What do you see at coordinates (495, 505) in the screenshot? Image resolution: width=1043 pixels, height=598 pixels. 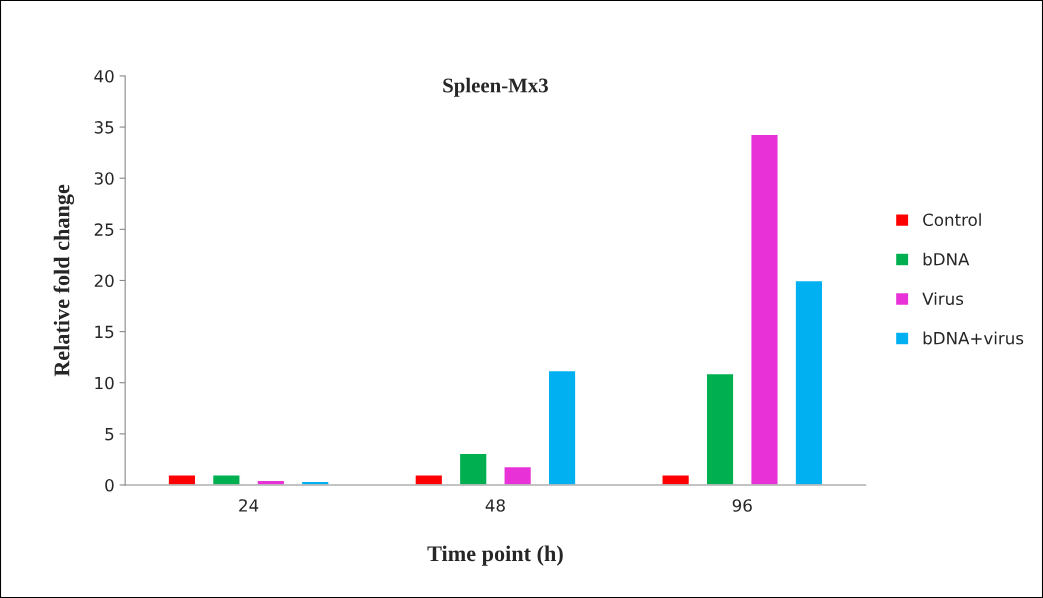 I see `x-tick-label: 48` at bounding box center [495, 505].